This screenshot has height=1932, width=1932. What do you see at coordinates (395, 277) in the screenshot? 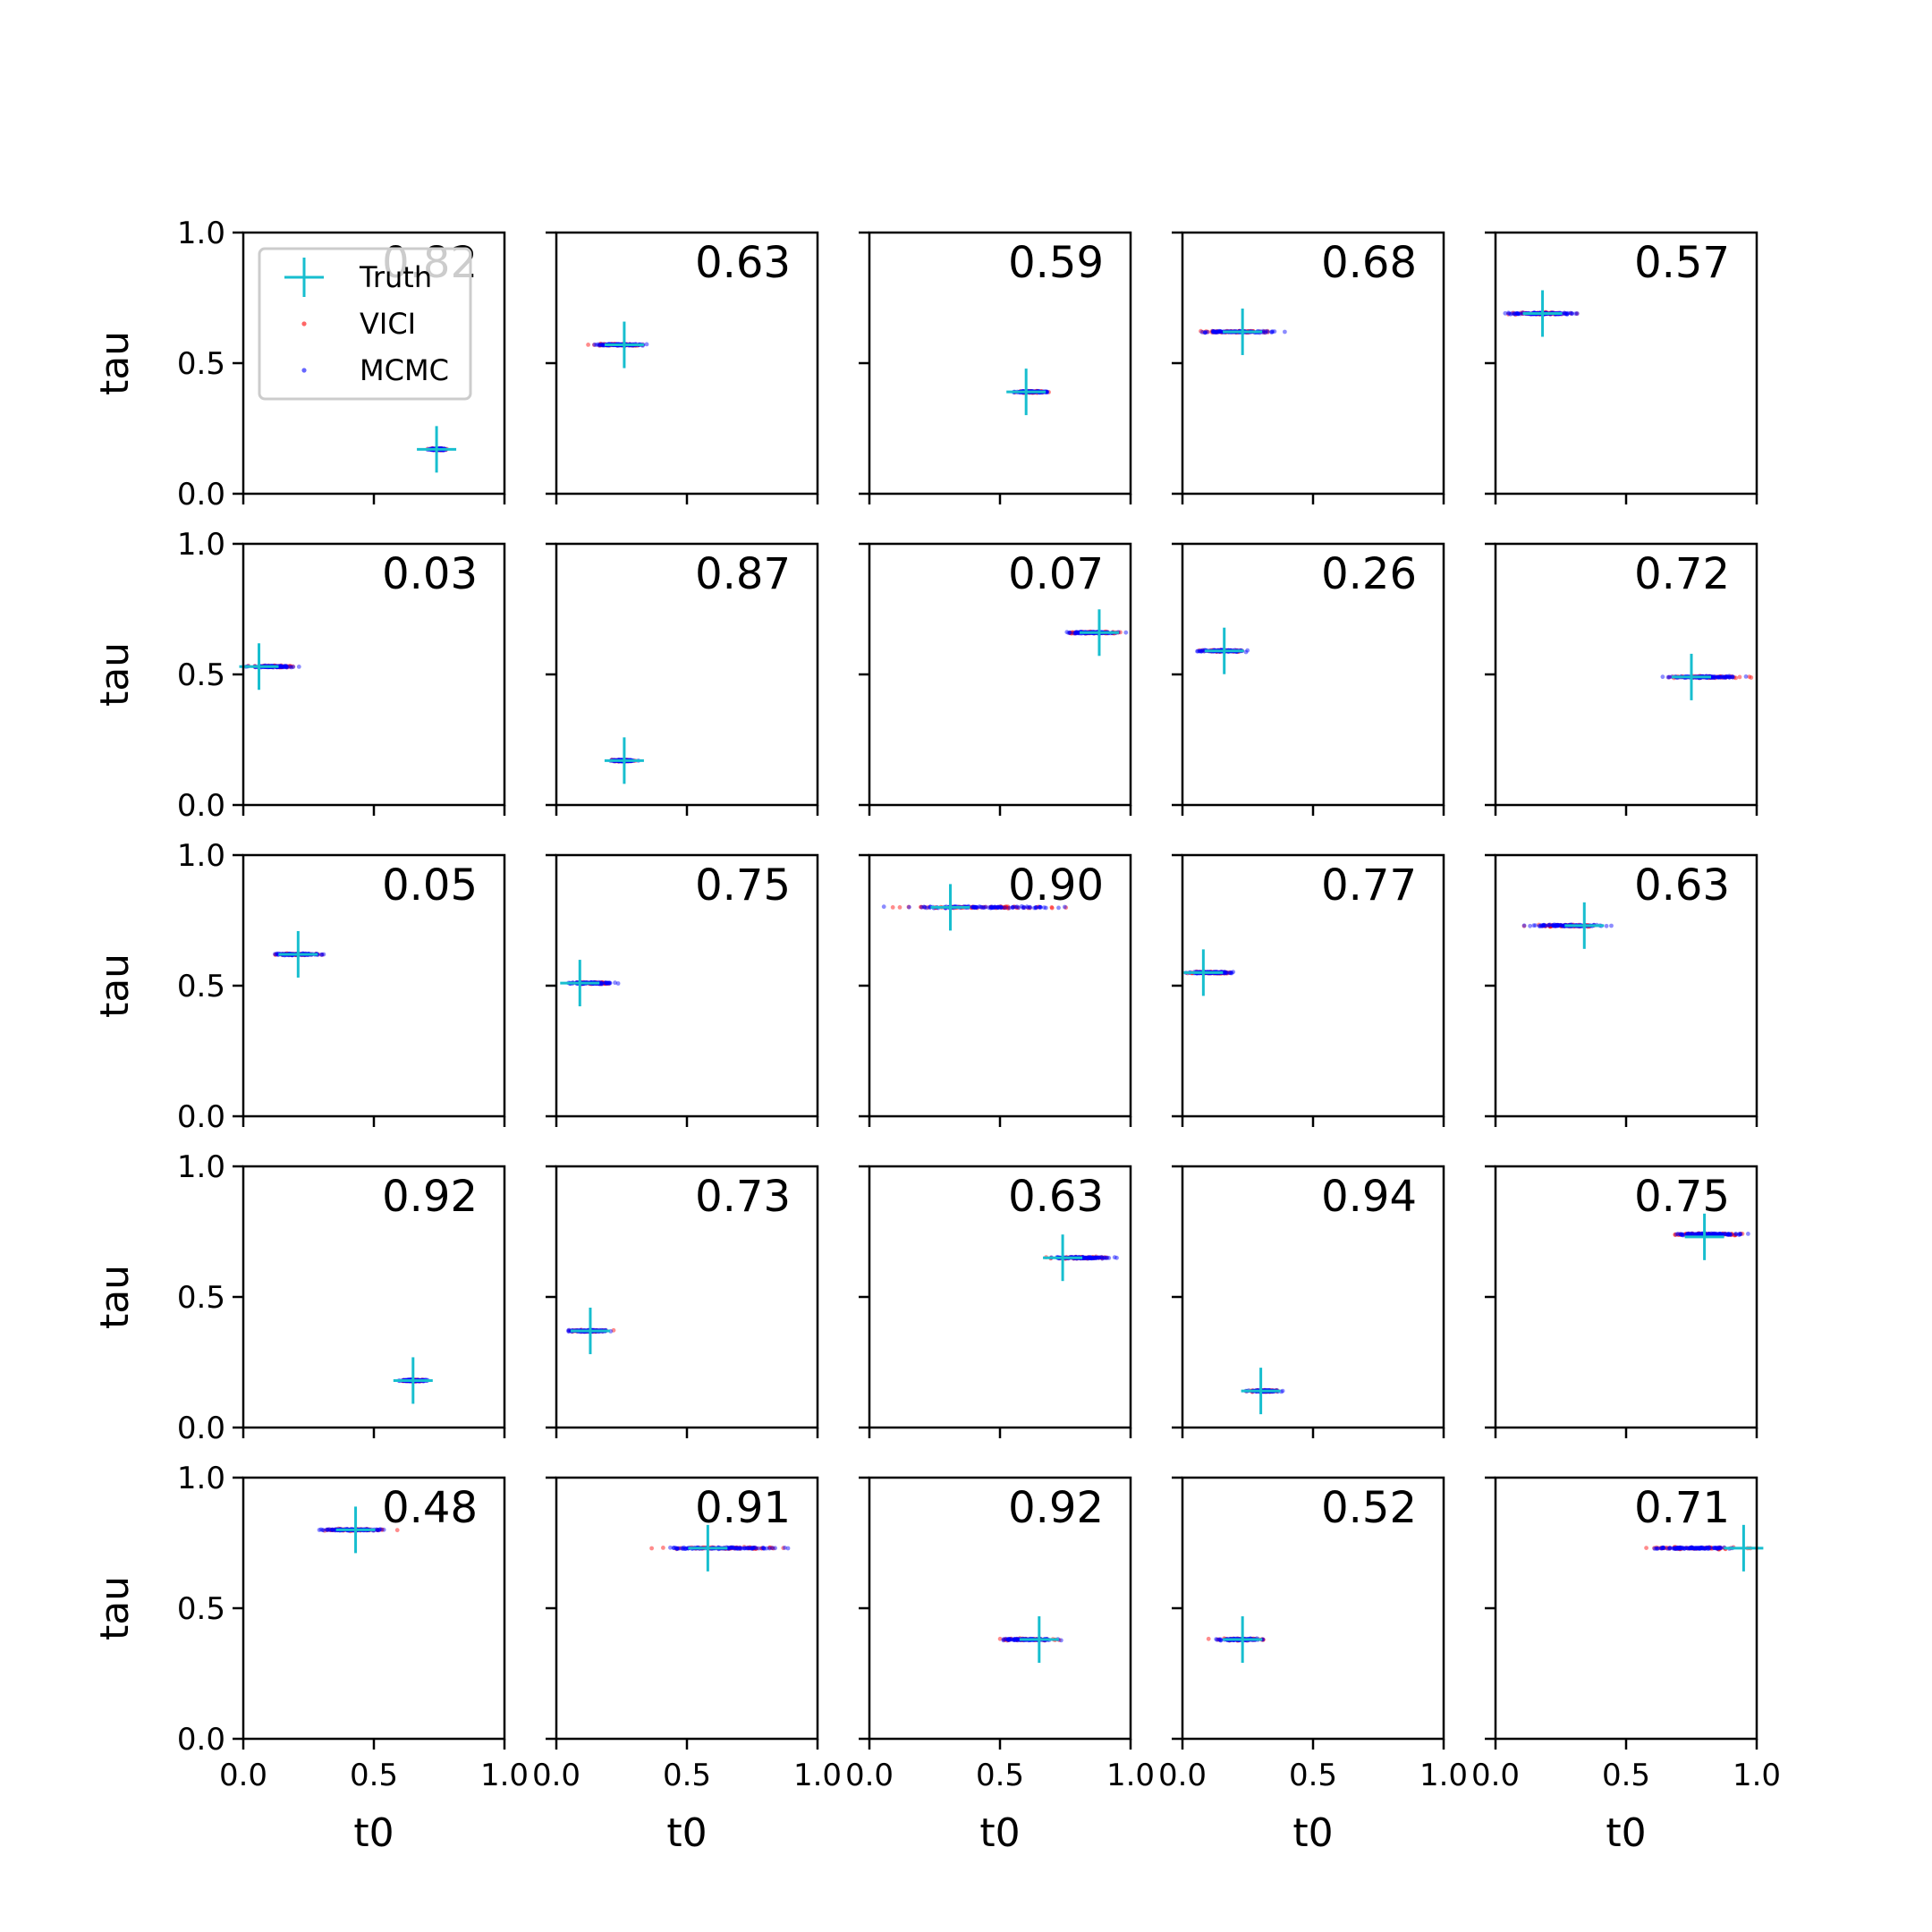
I see `legend-truth-label: Truth` at bounding box center [395, 277].